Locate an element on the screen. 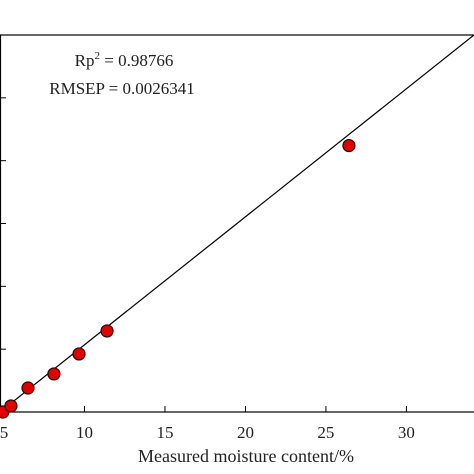  annotation: Rp2 = 0.98766 is located at coordinates (124, 60).